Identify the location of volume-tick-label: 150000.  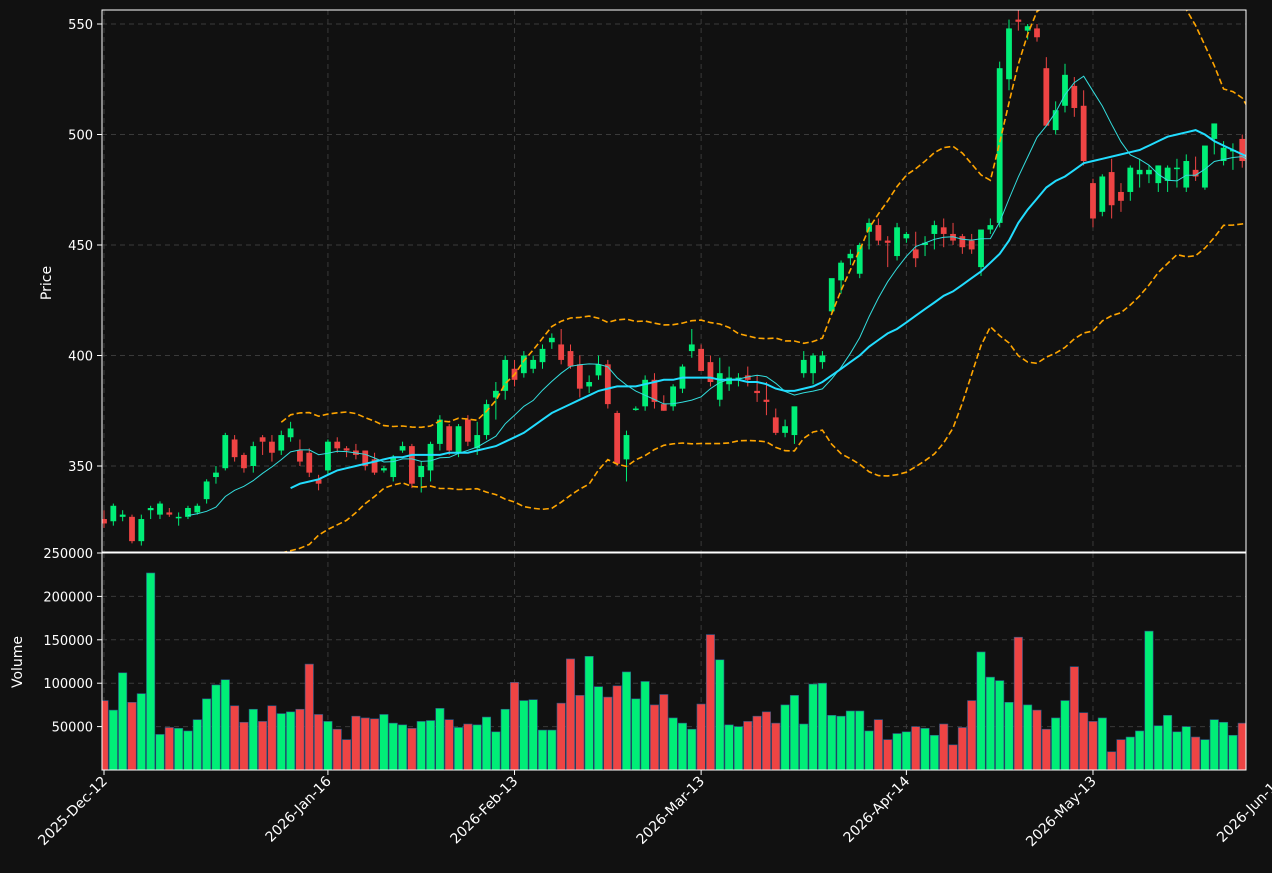
(68, 641).